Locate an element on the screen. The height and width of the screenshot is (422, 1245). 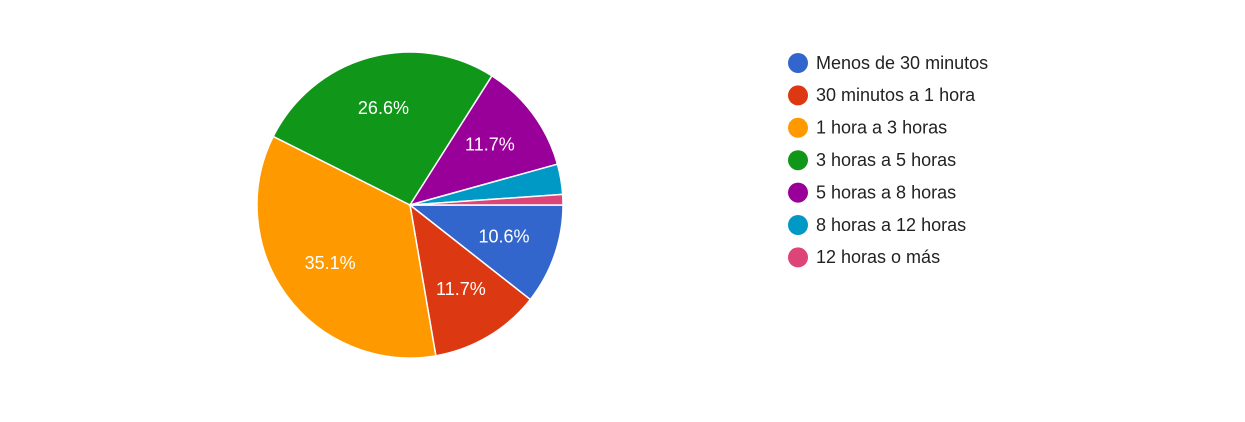
slice-label: 26.6% is located at coordinates (383, 108).